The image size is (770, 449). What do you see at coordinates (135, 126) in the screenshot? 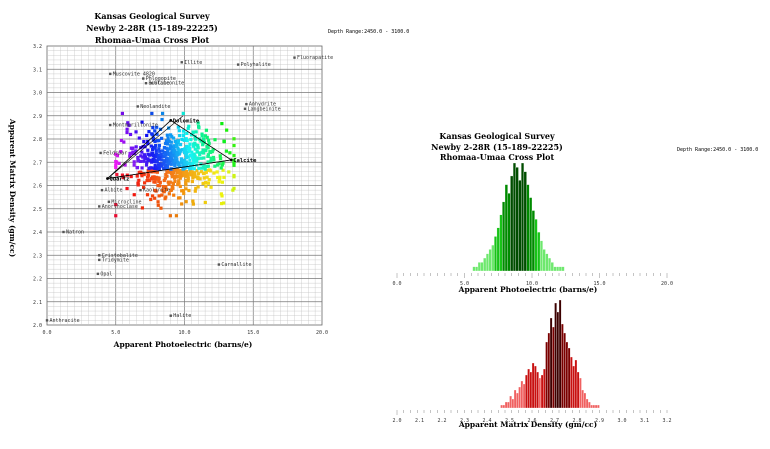
I see `crossplot-mineral-label: Montmorillonite` at bounding box center [135, 126].